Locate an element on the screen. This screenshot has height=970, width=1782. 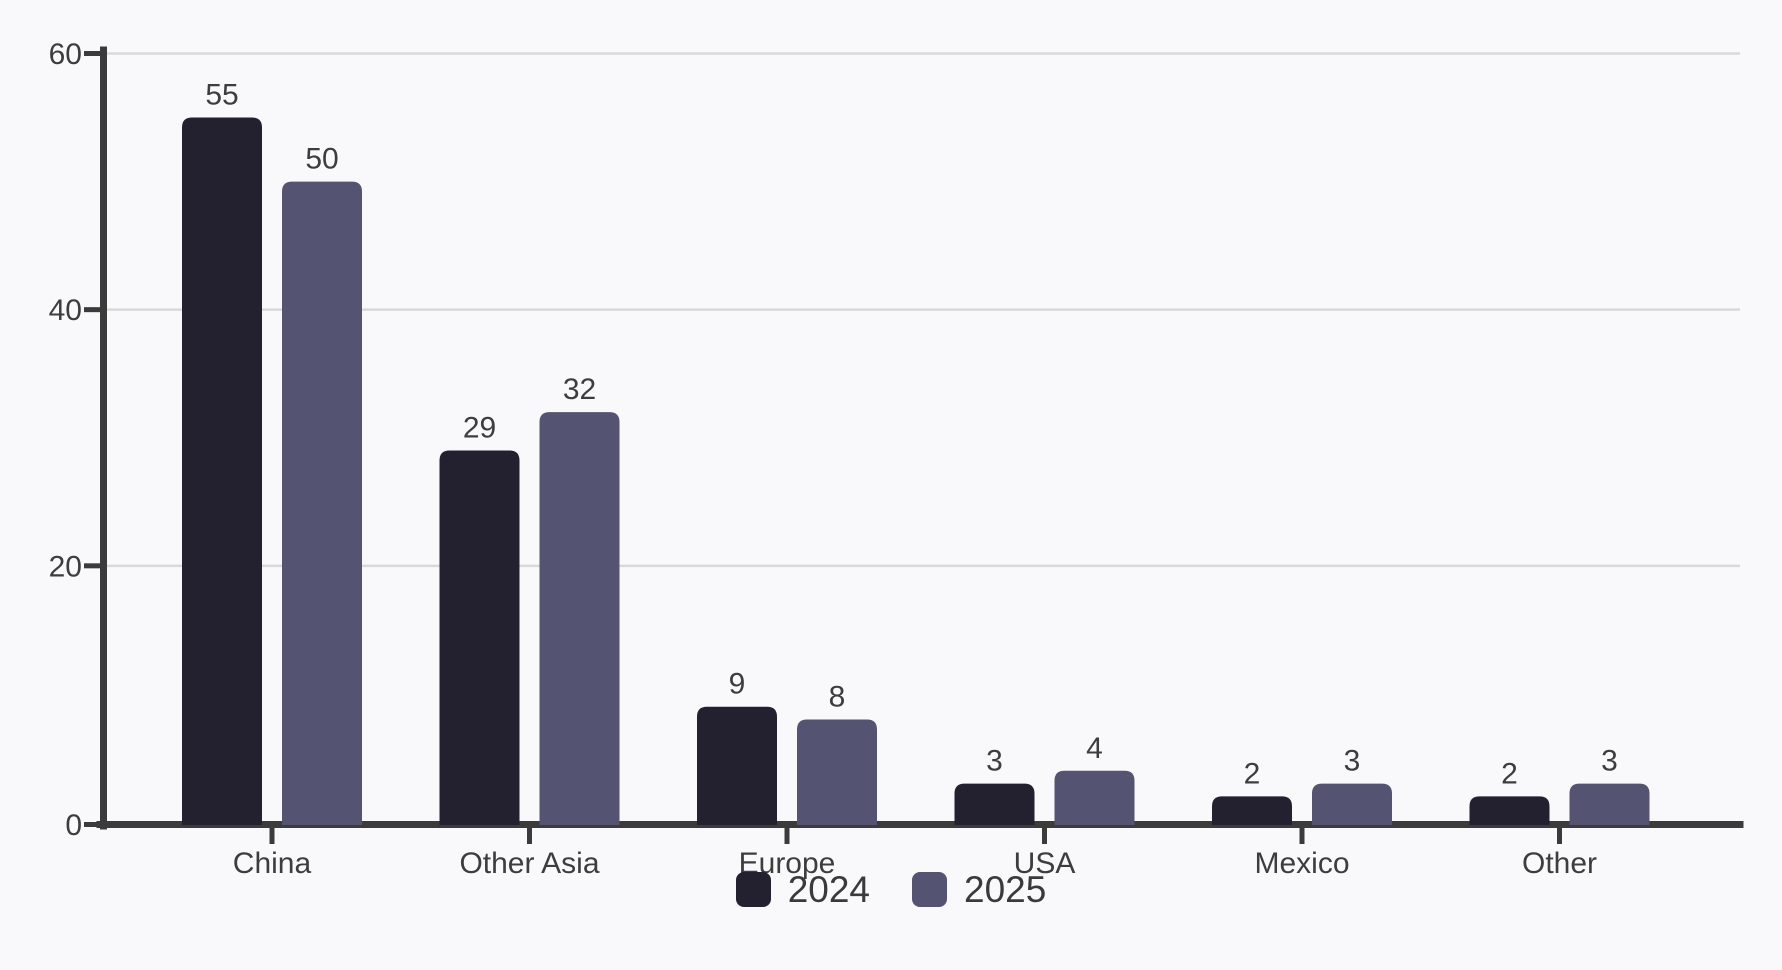
legend-item-2024: 2024 is located at coordinates (802, 889).